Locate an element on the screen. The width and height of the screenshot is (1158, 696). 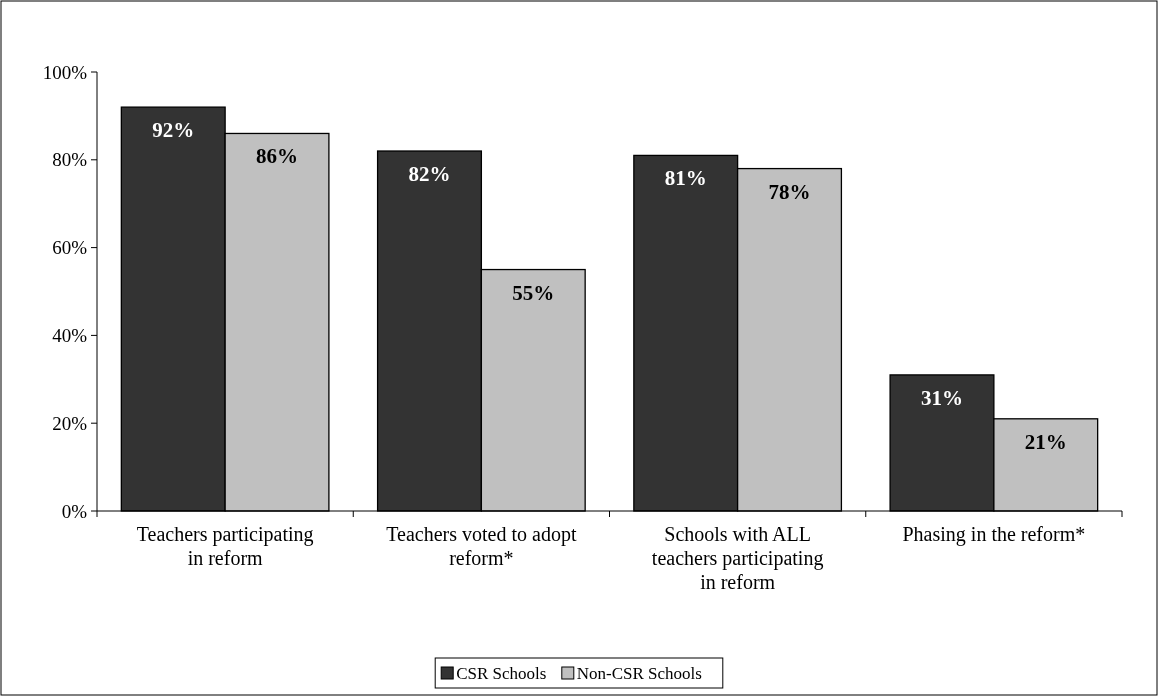
y-tick-label: 40% is located at coordinates (70, 336).